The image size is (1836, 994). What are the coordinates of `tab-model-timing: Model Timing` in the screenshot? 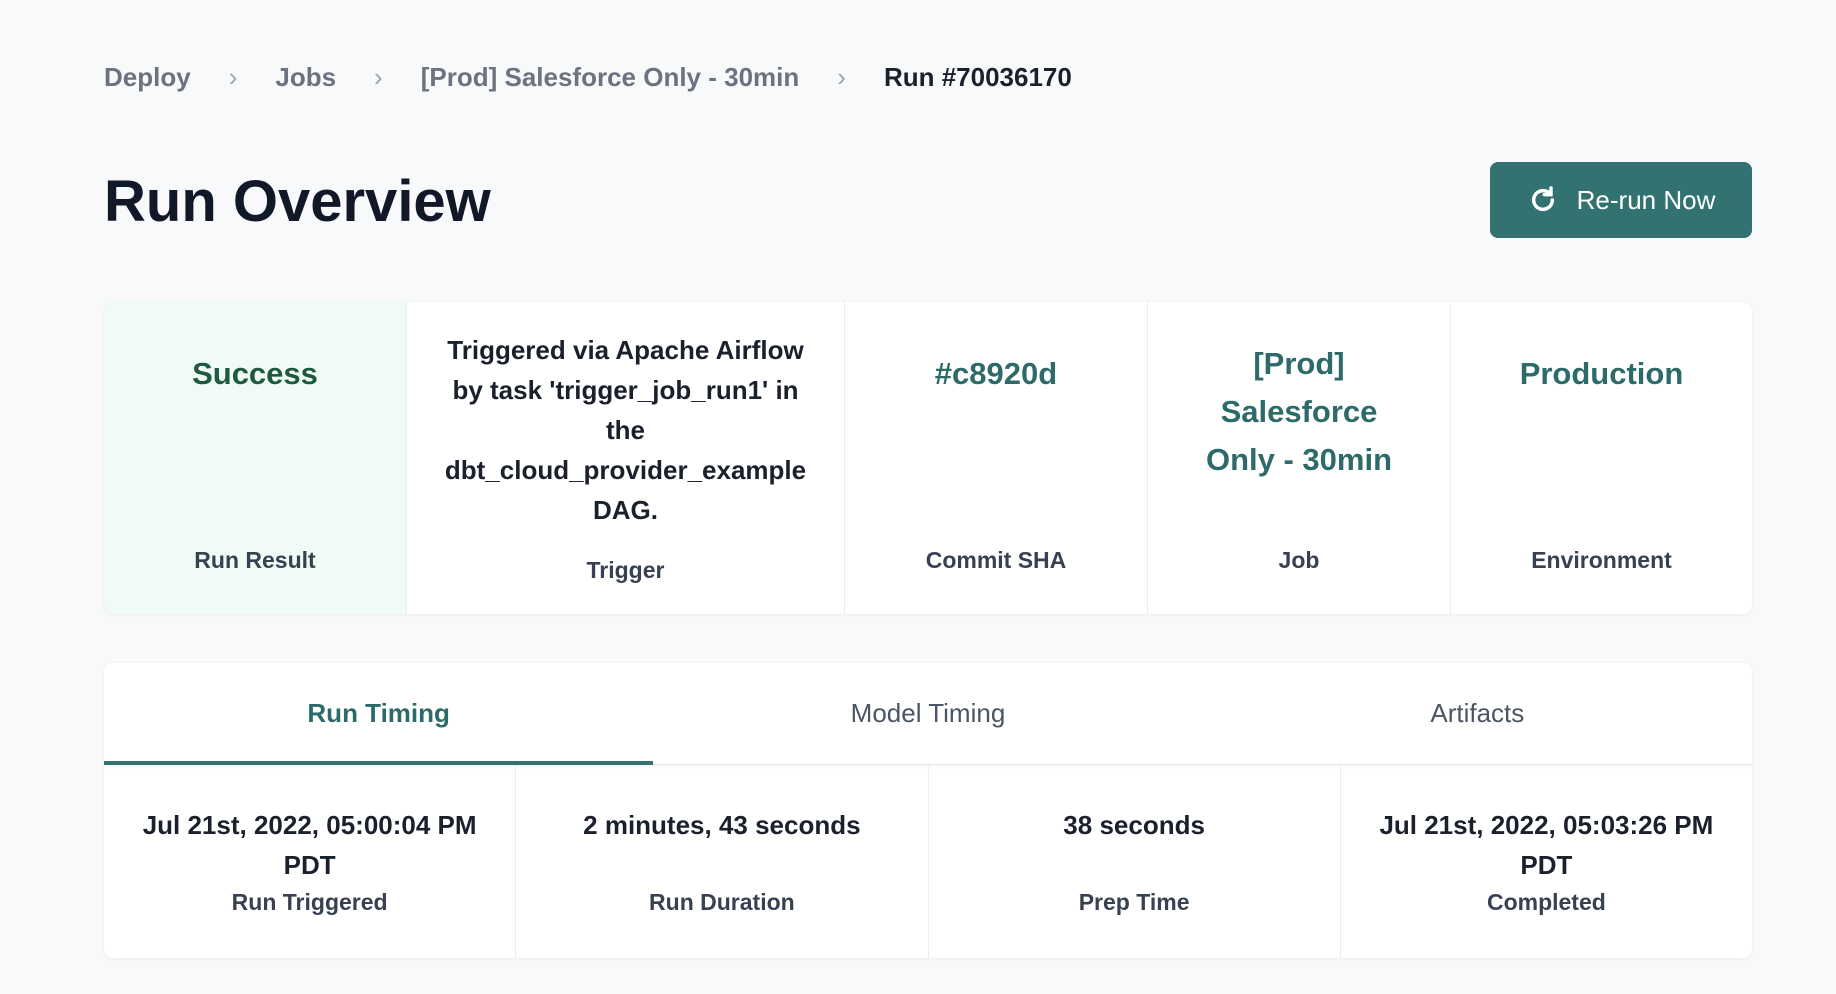 It's located at (928, 713).